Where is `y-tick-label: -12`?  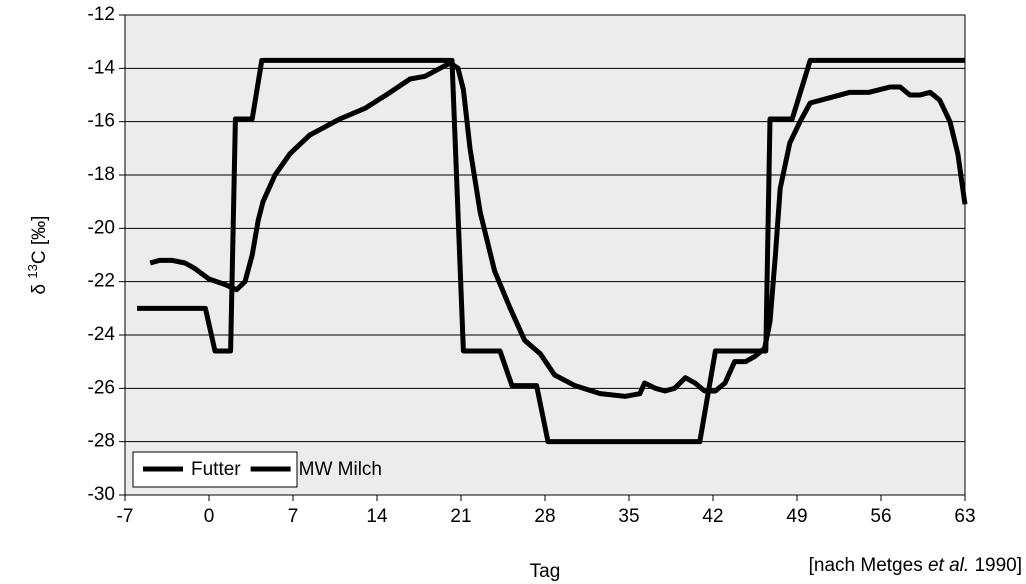 y-tick-label: -12 is located at coordinates (101, 14).